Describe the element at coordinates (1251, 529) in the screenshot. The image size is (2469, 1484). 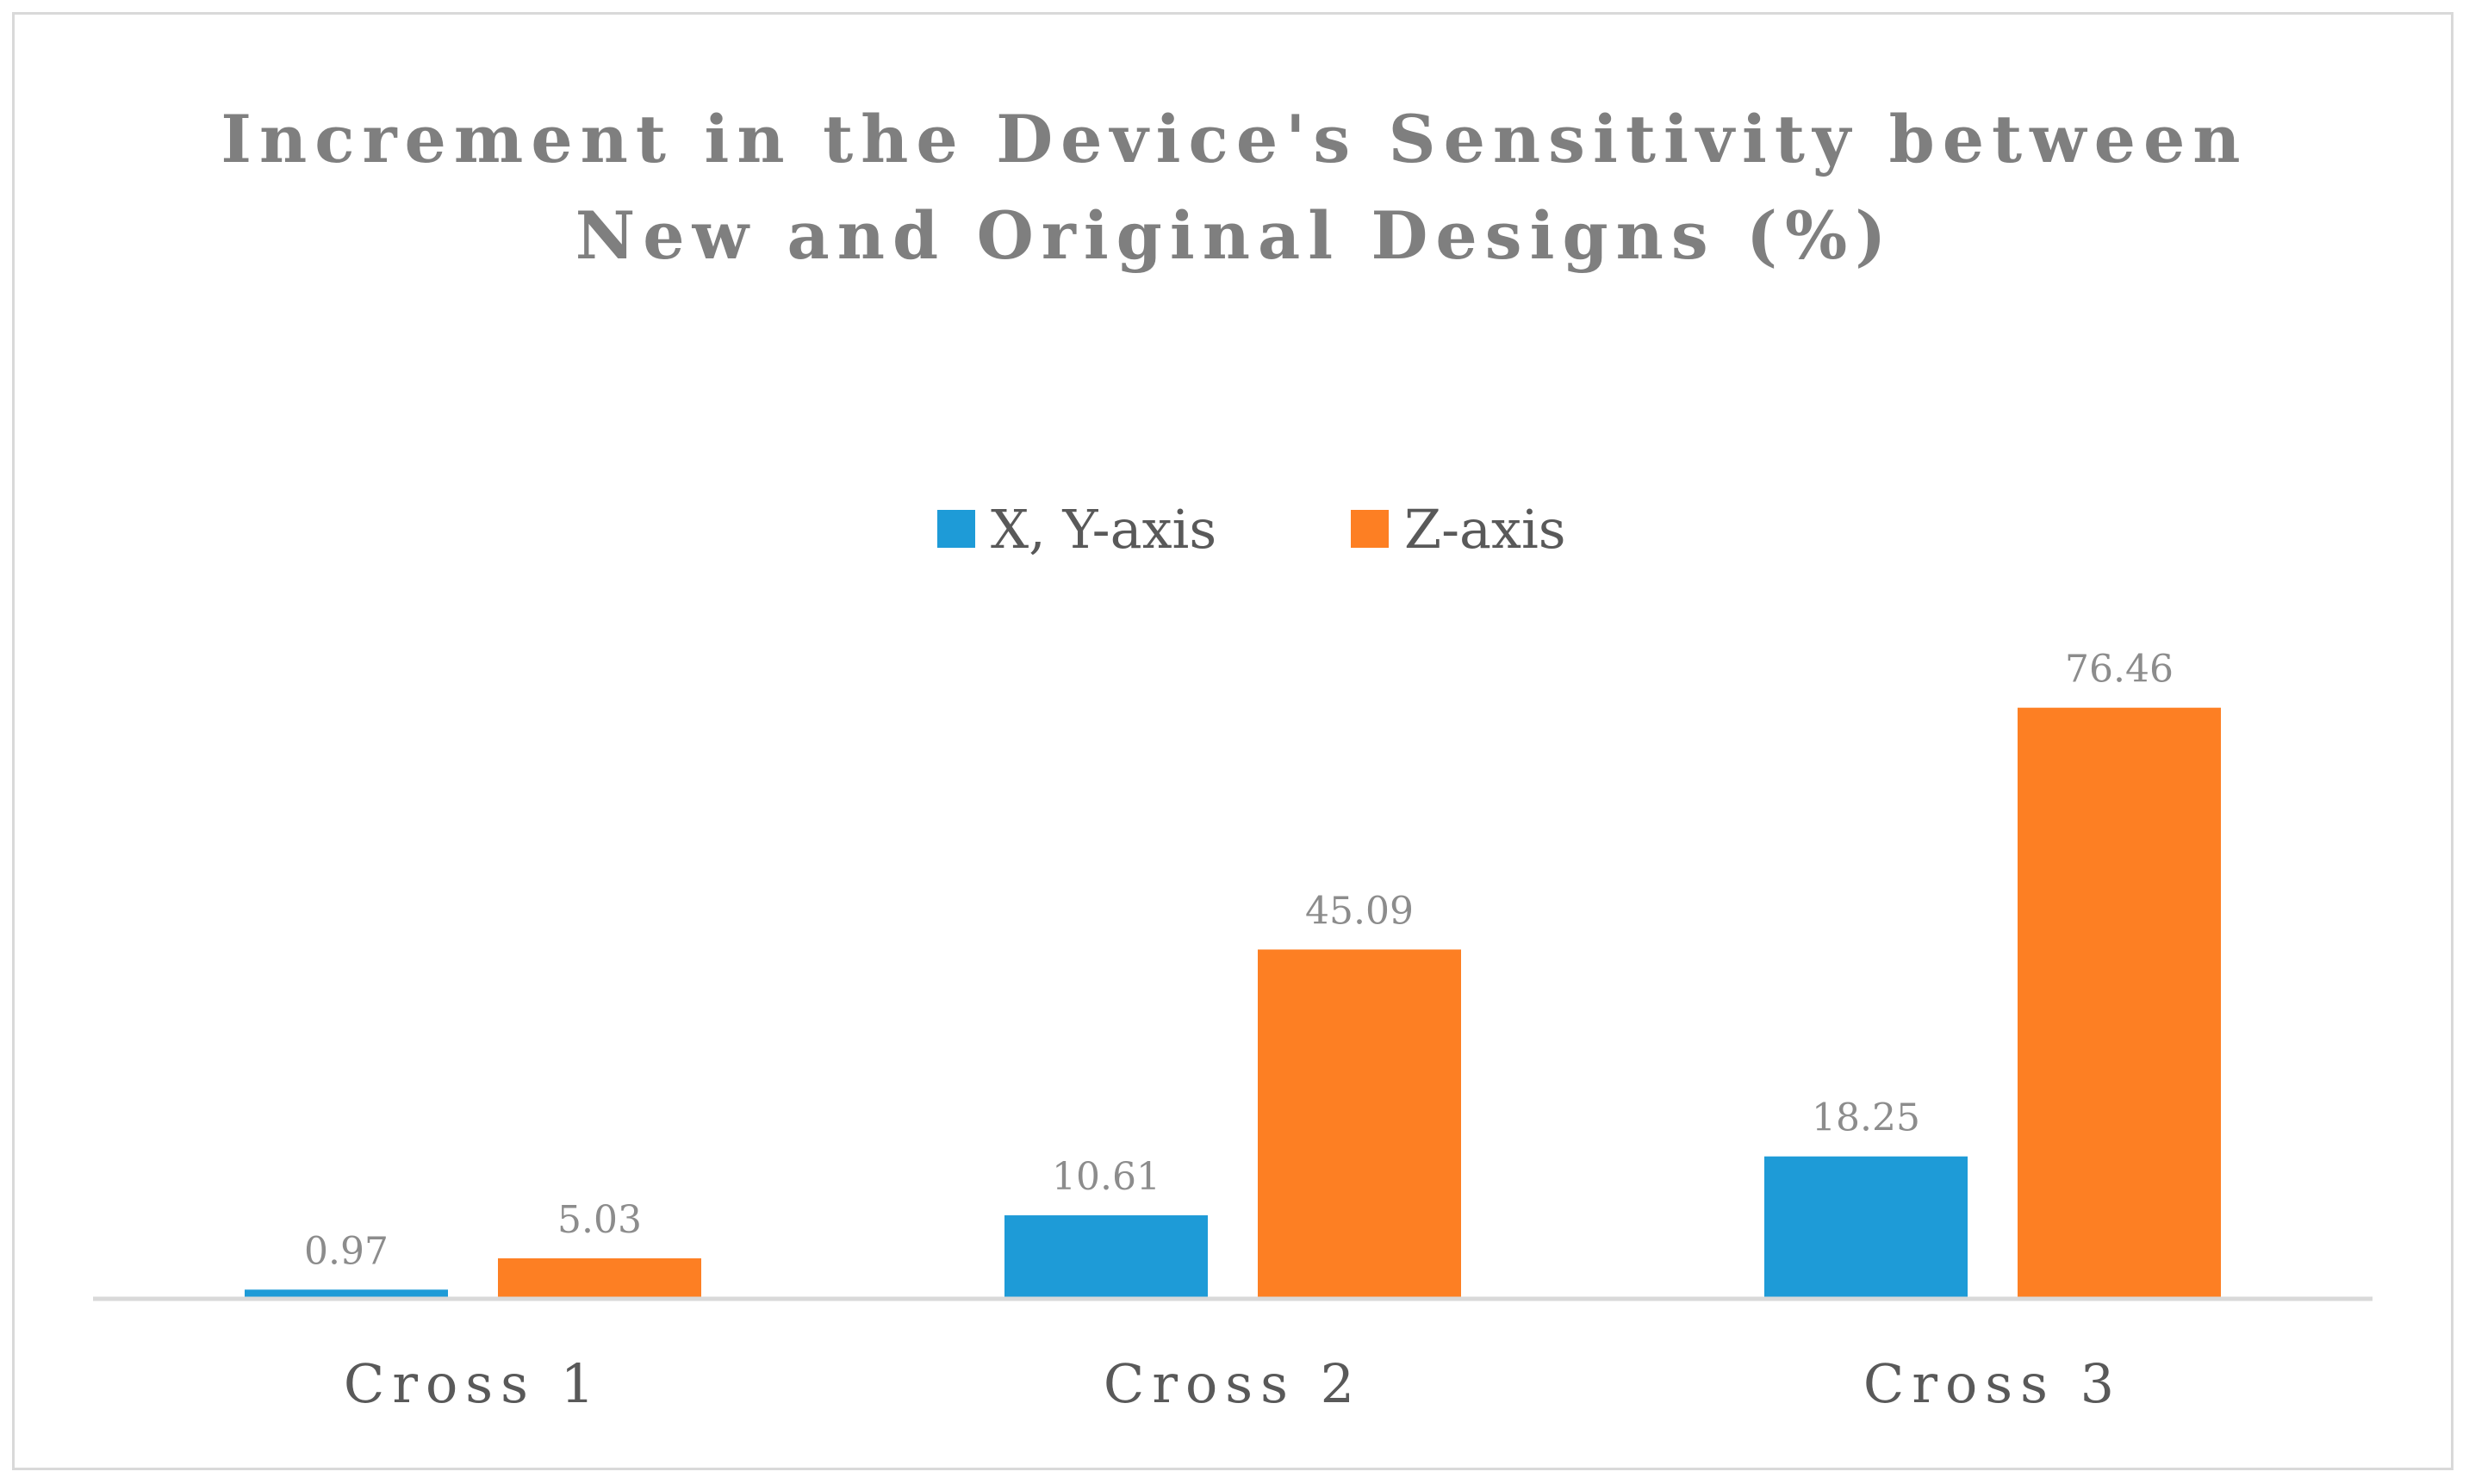
I see `legend: X, Y-axis Z-axis` at that location.